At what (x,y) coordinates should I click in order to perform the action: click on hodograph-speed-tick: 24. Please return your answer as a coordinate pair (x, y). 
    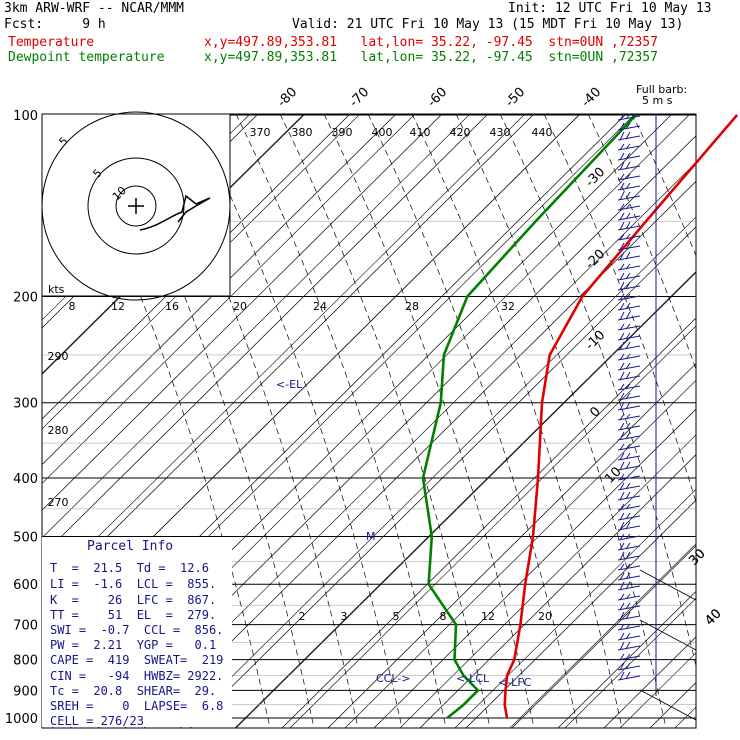
    Looking at the image, I should click on (320, 306).